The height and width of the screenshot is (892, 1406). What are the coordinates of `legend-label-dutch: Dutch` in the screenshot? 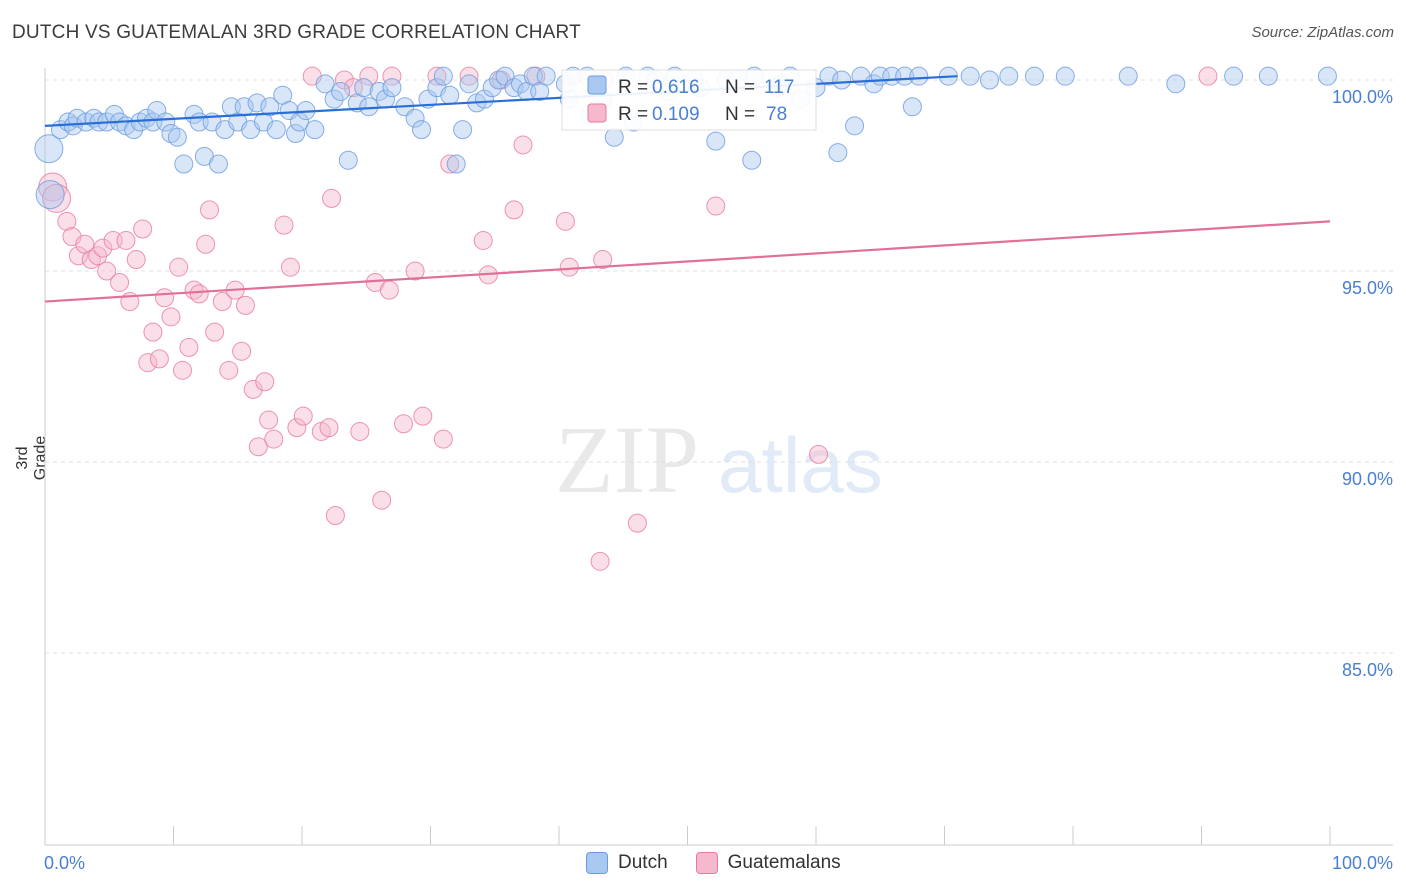 It's located at (643, 862).